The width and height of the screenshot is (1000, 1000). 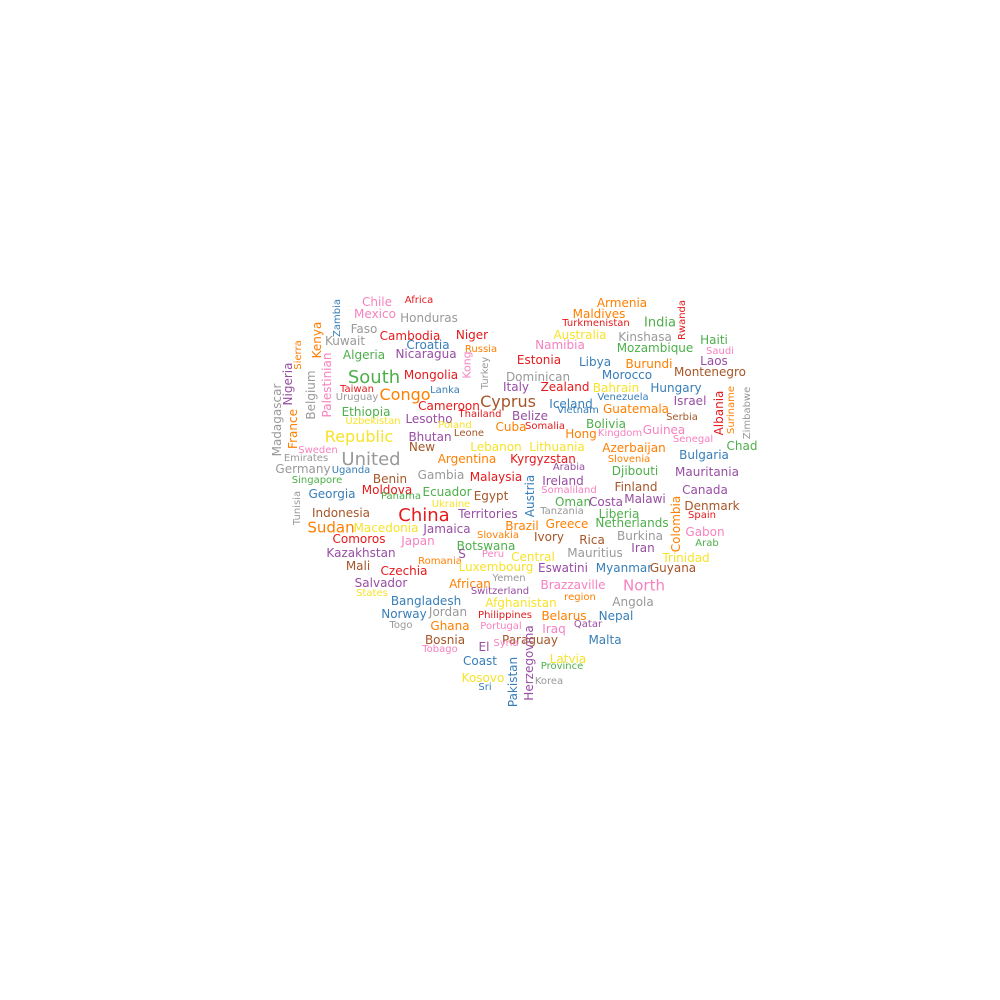 What do you see at coordinates (306, 458) in the screenshot?
I see `word-emirates: Emirates` at bounding box center [306, 458].